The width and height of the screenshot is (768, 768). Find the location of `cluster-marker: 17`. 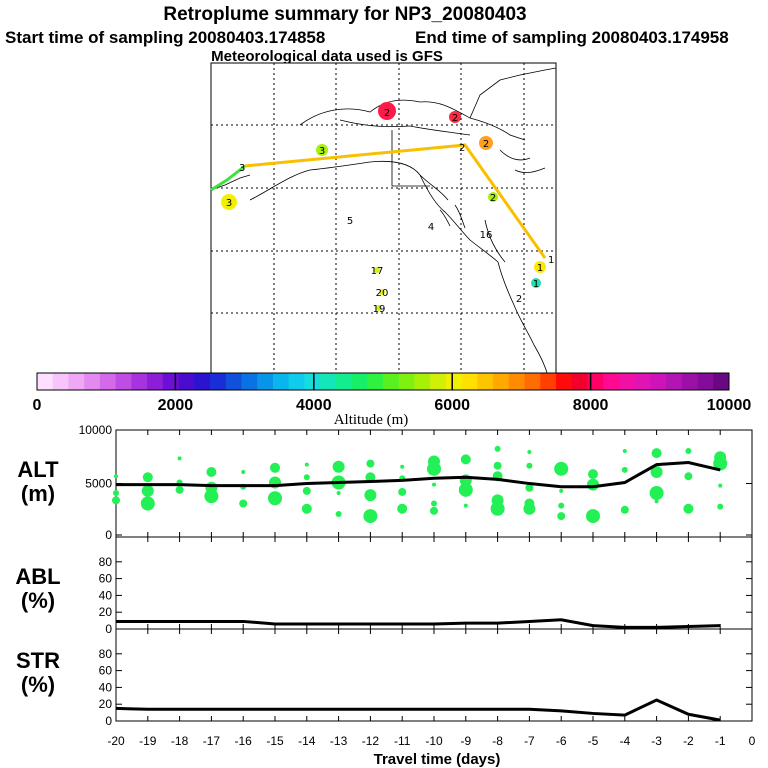

cluster-marker: 17 is located at coordinates (377, 271).